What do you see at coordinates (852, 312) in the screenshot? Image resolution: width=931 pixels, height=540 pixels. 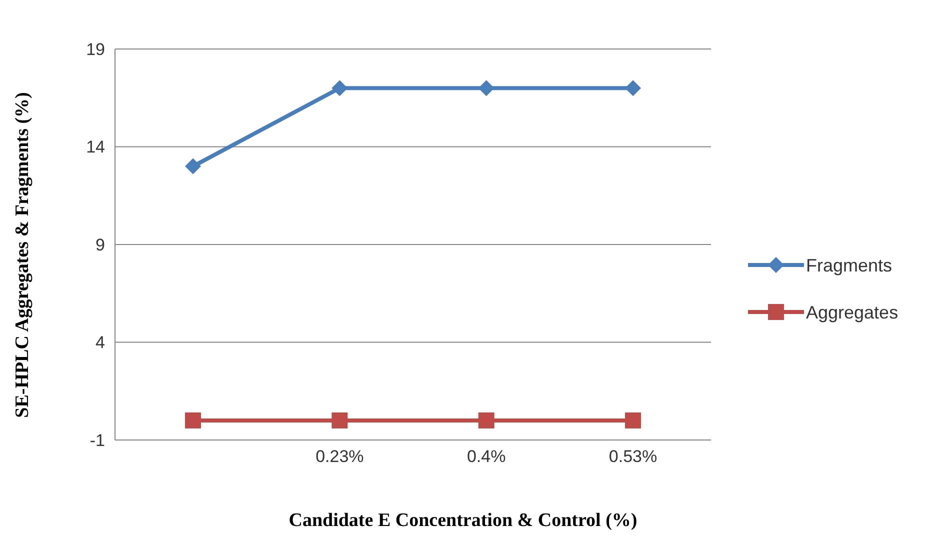 I see `legend-label: Aggregates` at bounding box center [852, 312].